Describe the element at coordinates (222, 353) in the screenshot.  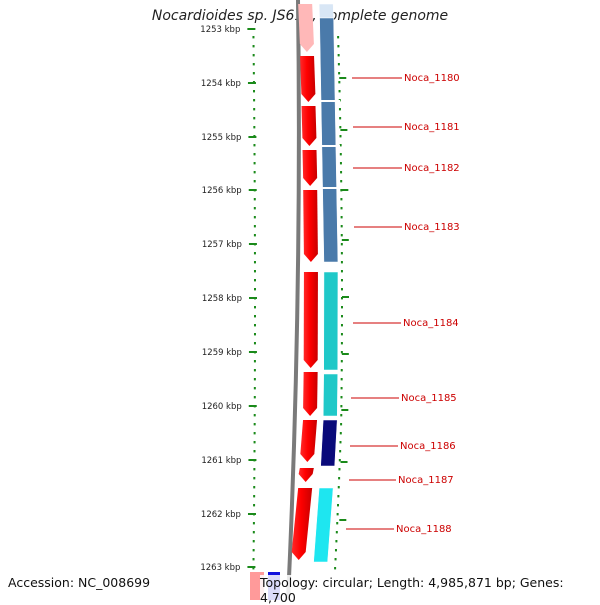
I see `ruler-label: 1259 kbp` at that location.